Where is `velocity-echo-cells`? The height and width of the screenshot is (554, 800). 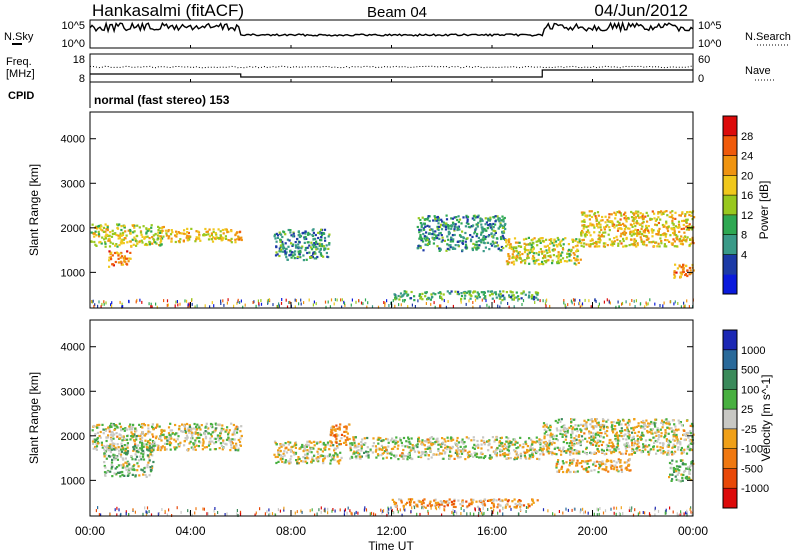
velocity-echo-cells is located at coordinates (393, 467).